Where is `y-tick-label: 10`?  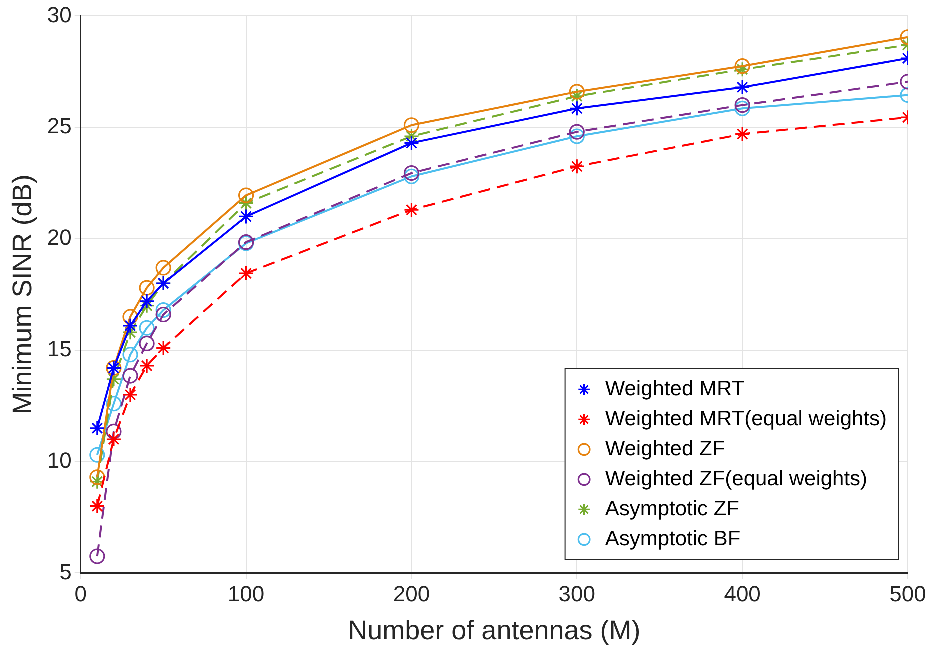
y-tick-label: 10 is located at coordinates (59, 460).